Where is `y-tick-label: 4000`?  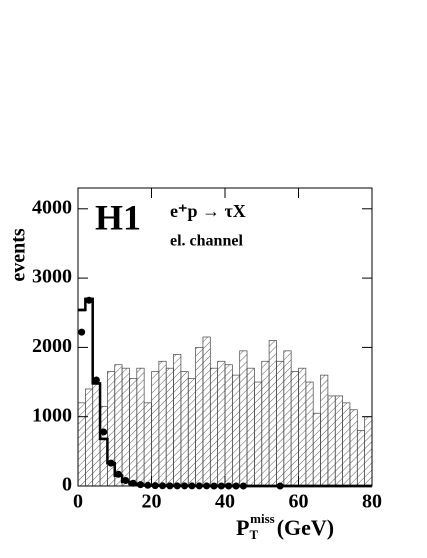
y-tick-label: 4000 is located at coordinates (52, 207).